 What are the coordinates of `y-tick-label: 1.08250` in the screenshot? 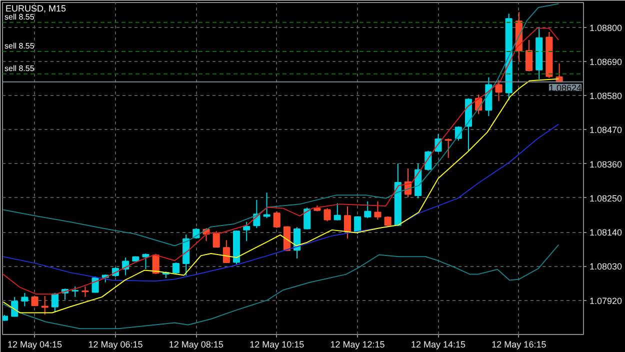 It's located at (606, 198).